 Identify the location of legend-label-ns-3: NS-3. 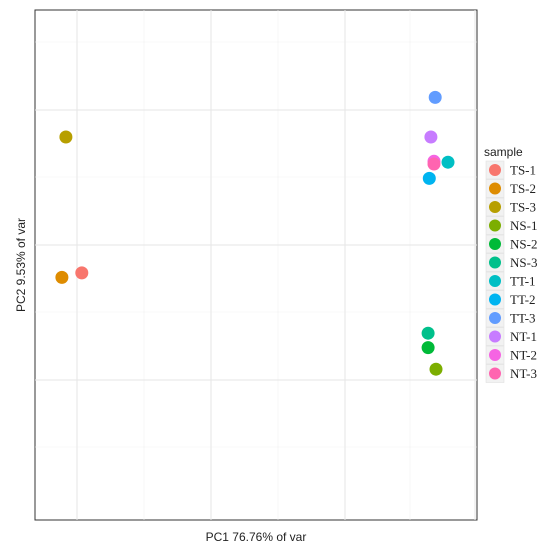
(523, 262).